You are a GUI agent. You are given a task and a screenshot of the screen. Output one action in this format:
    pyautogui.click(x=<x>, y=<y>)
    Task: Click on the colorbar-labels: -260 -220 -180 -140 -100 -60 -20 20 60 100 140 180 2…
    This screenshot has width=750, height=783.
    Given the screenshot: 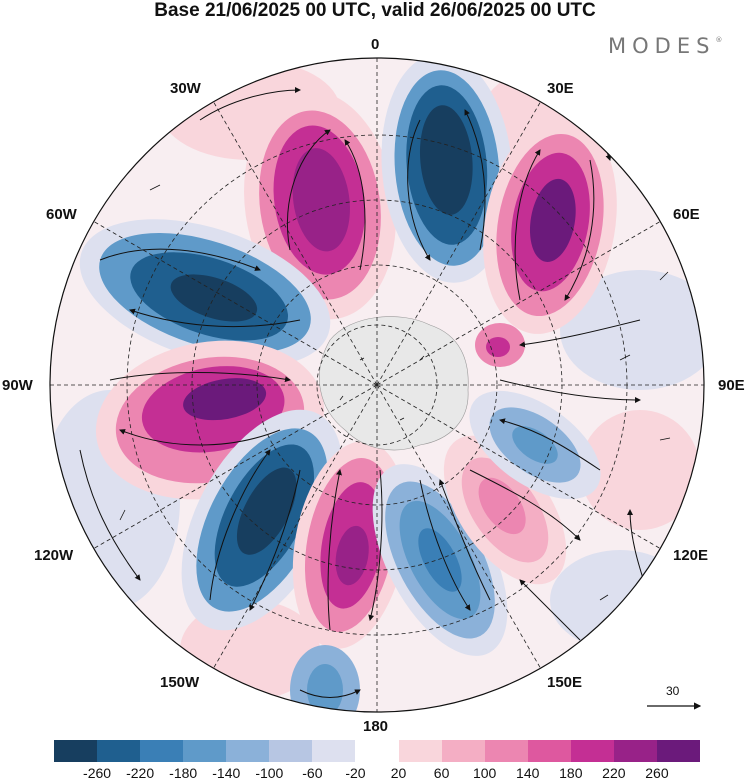 What is the action you would take?
    pyautogui.click(x=375, y=774)
    